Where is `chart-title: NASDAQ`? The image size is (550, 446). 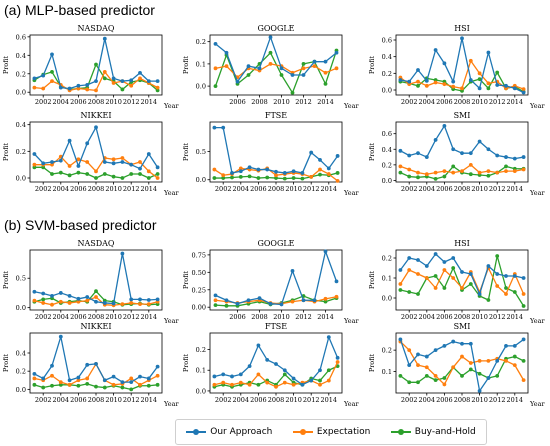
chart-title: NASDAQ is located at coordinates (95, 28).